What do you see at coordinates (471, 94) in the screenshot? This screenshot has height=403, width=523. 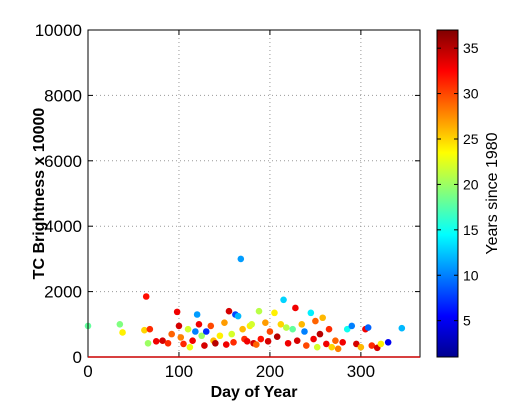 I see `colorbar-tick-label: 30` at bounding box center [471, 94].